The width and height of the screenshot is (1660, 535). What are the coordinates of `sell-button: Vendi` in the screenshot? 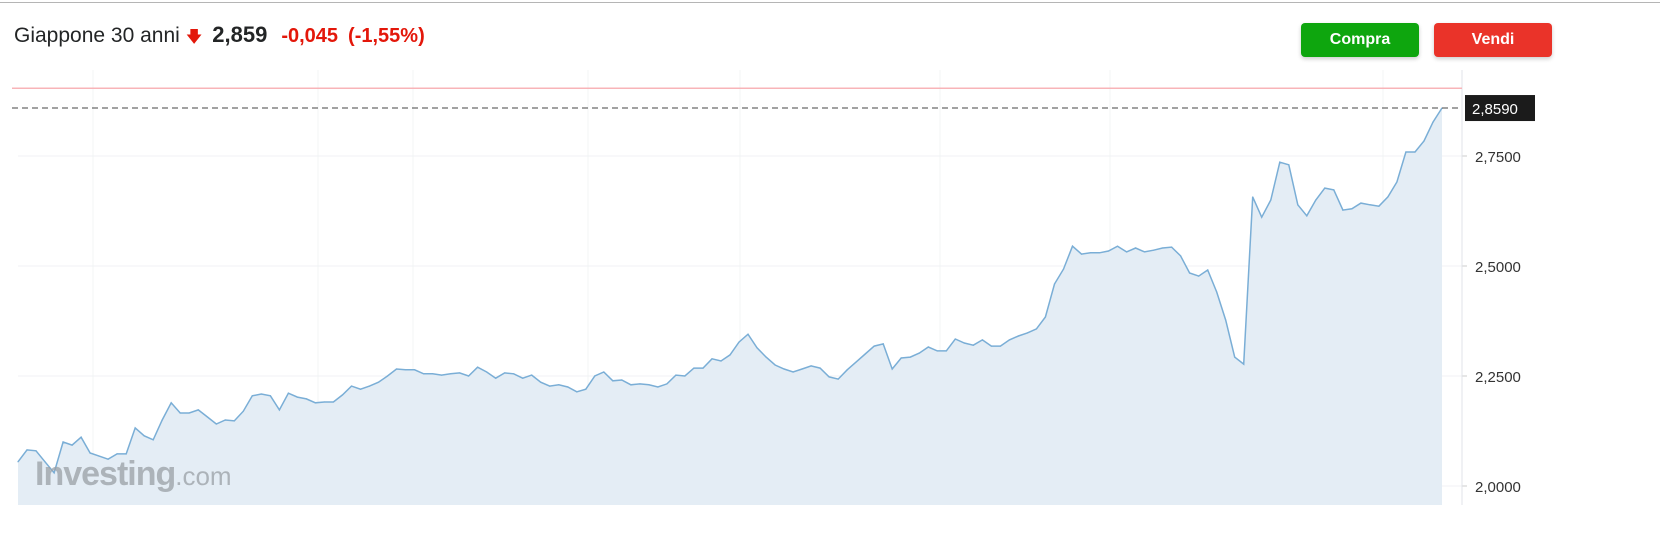 It's located at (1493, 40).